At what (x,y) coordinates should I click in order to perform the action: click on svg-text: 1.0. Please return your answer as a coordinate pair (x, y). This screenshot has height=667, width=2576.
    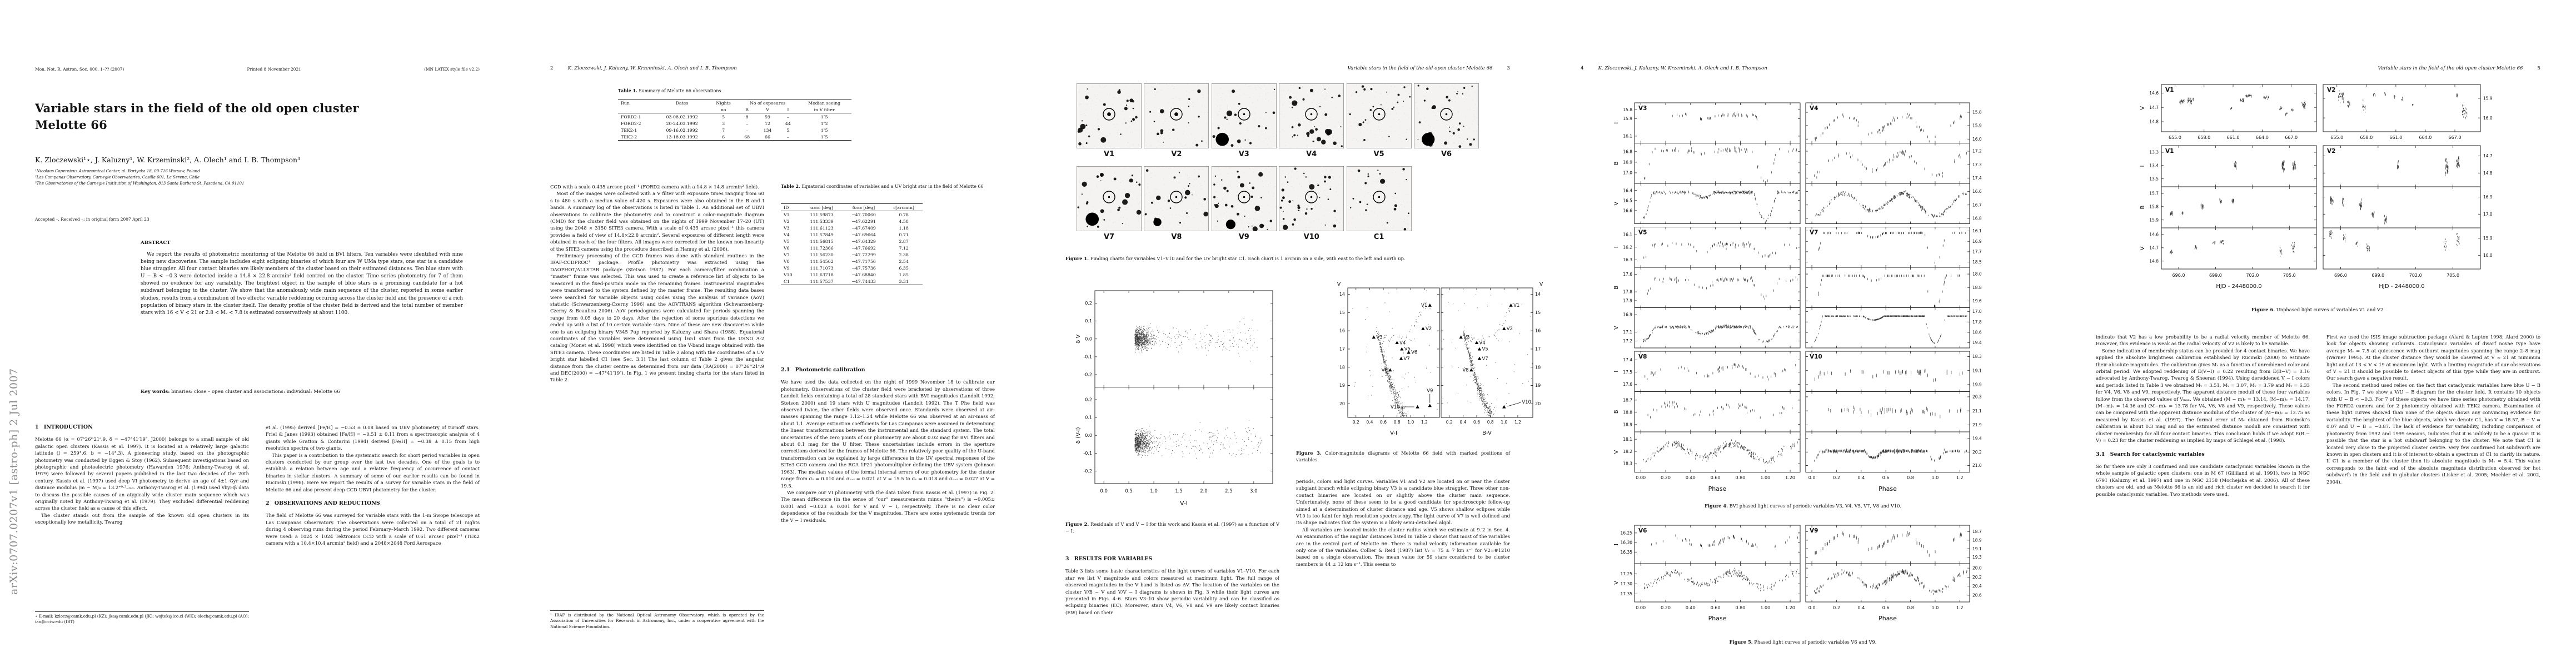
    Looking at the image, I should click on (1504, 422).